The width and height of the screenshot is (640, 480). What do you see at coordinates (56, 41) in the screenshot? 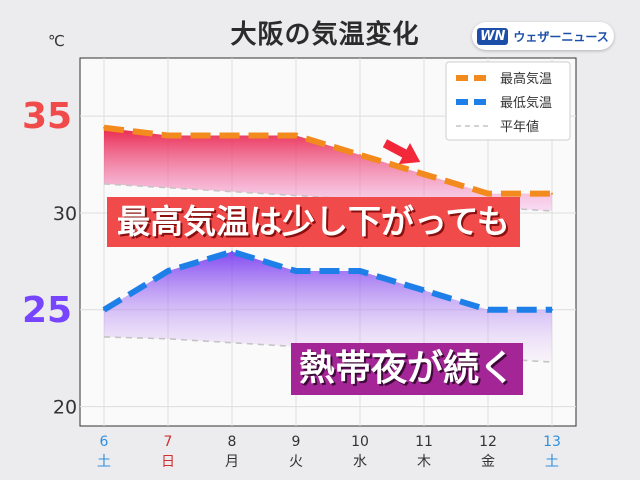
I see `unit-label: ℃` at bounding box center [56, 41].